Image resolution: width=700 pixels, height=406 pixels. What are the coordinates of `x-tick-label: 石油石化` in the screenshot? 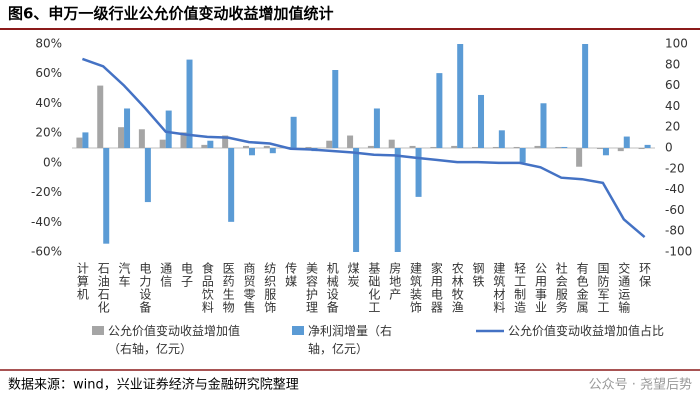 It's located at (103, 288).